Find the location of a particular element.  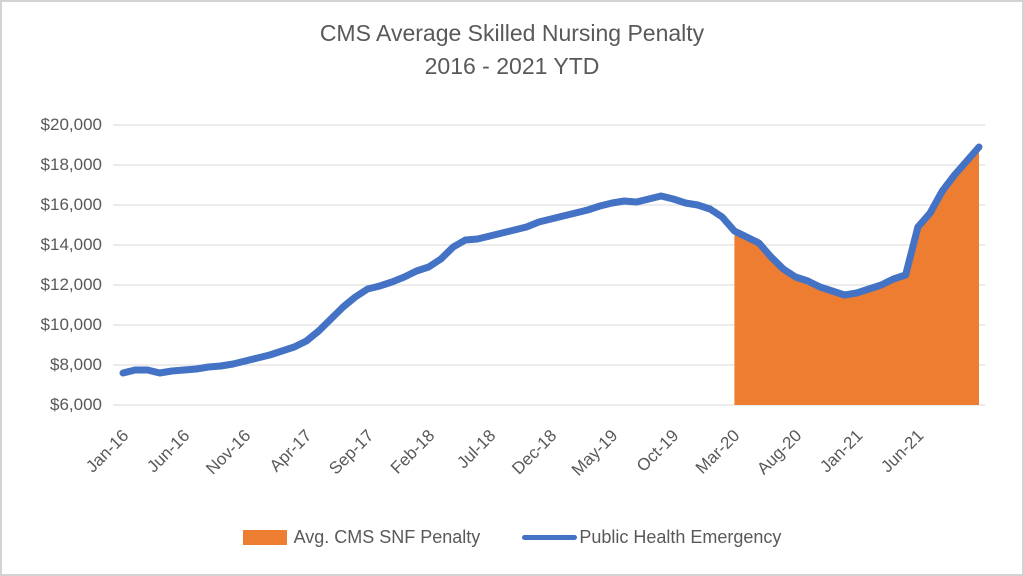

legend-label-penalty: Avg. CMS SNF Penalty is located at coordinates (387, 536).